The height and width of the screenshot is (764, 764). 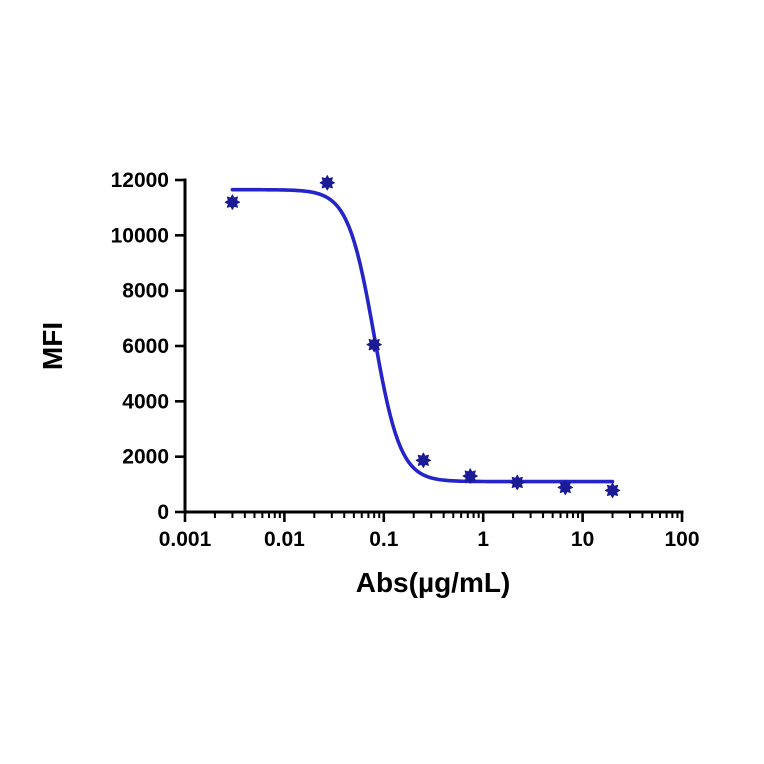 I want to click on x-tick-label: 100, so click(x=681, y=539).